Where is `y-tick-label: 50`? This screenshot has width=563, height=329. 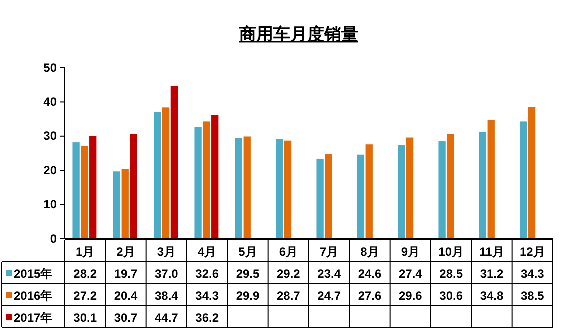 y-tick-label: 50 is located at coordinates (51, 67).